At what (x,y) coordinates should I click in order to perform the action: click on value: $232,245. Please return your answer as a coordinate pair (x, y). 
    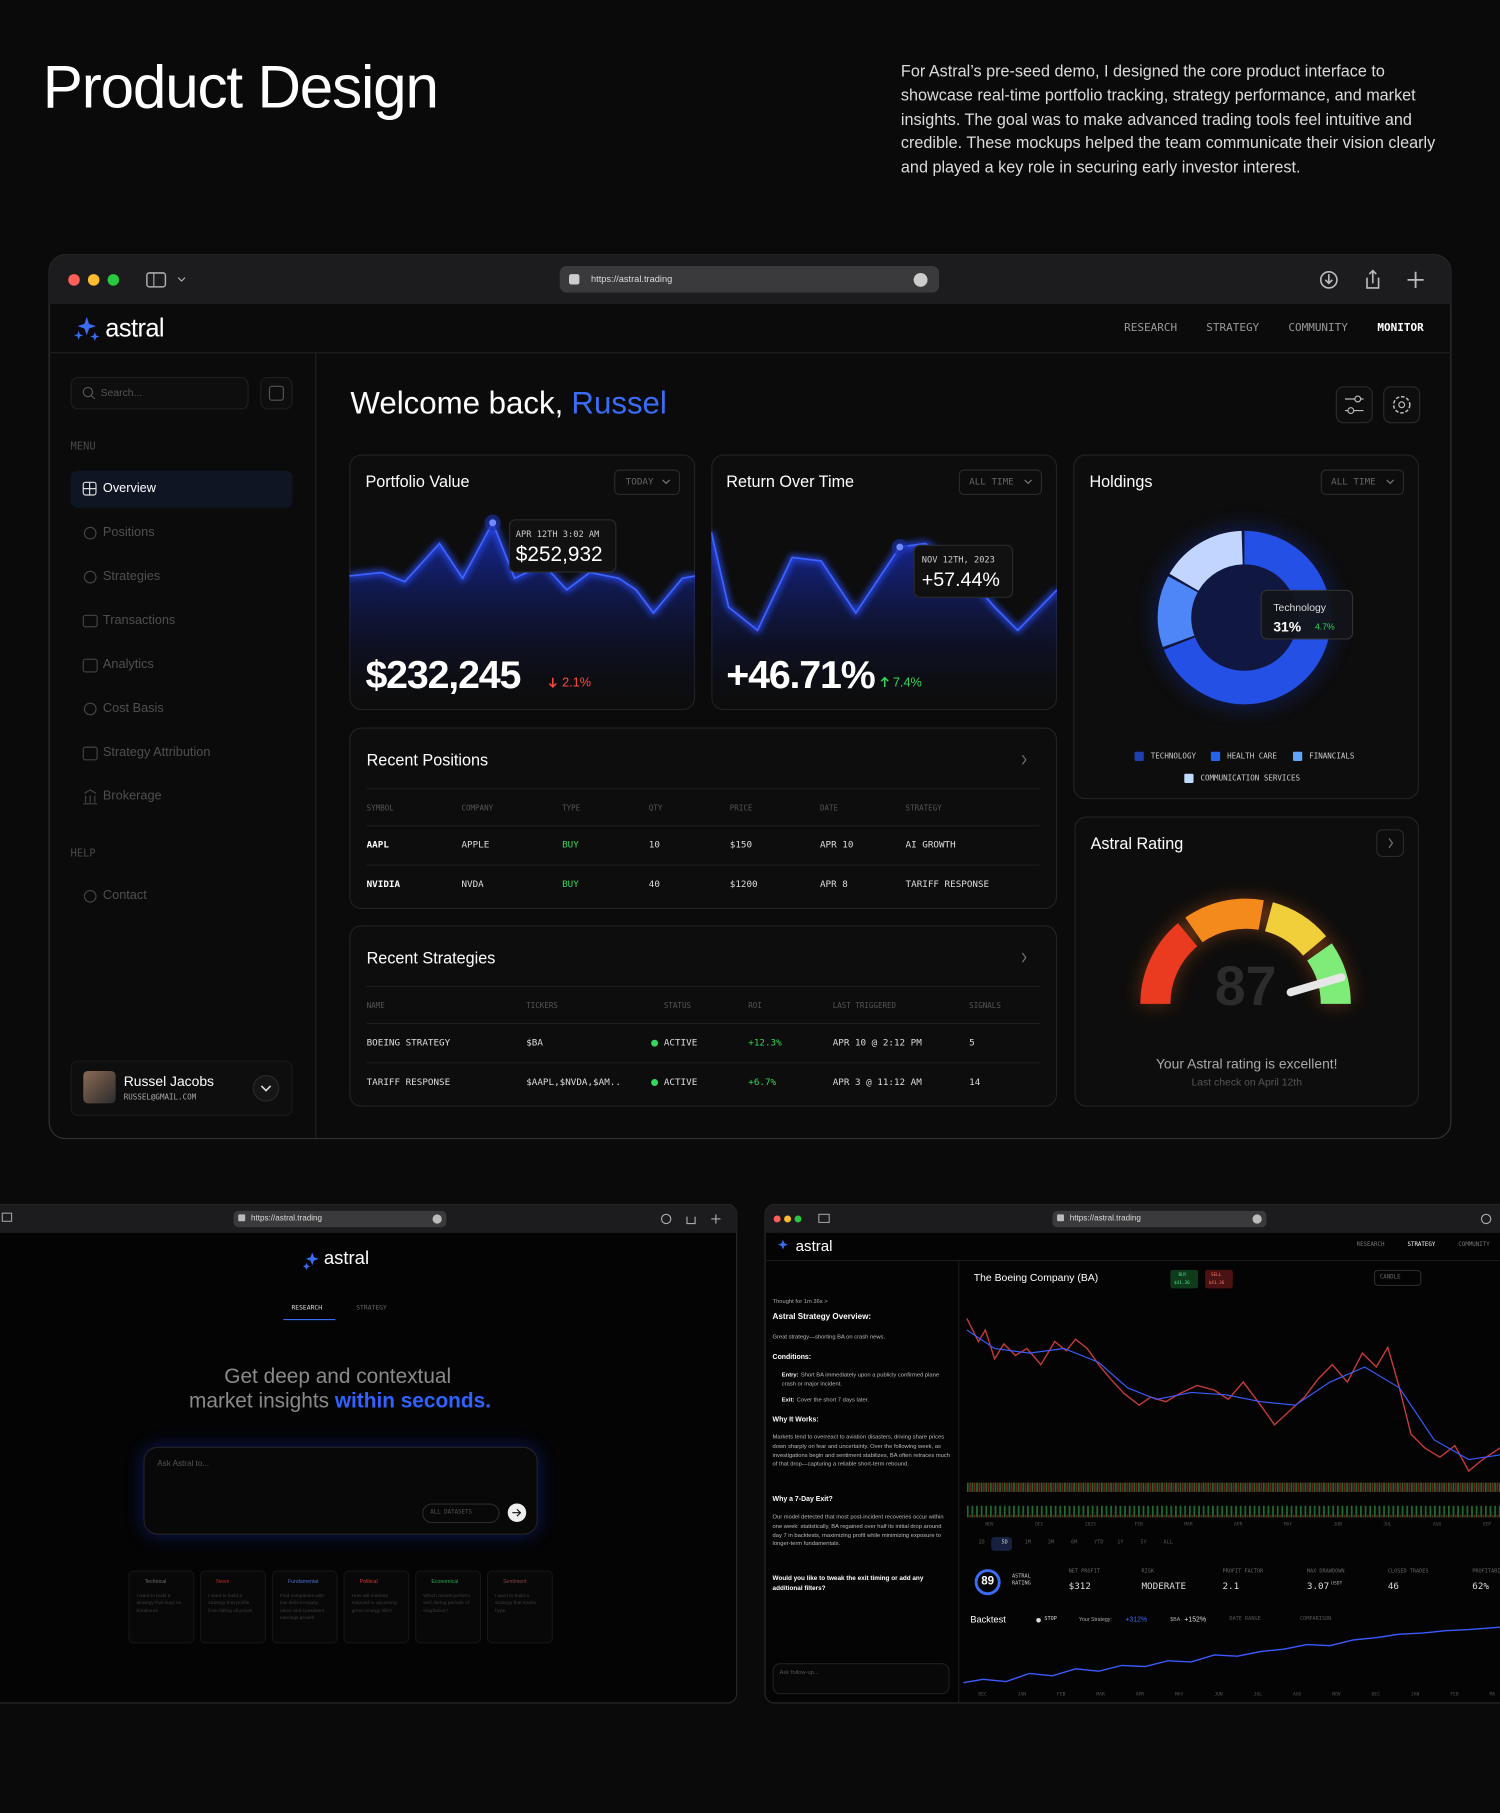
    Looking at the image, I should click on (443, 675).